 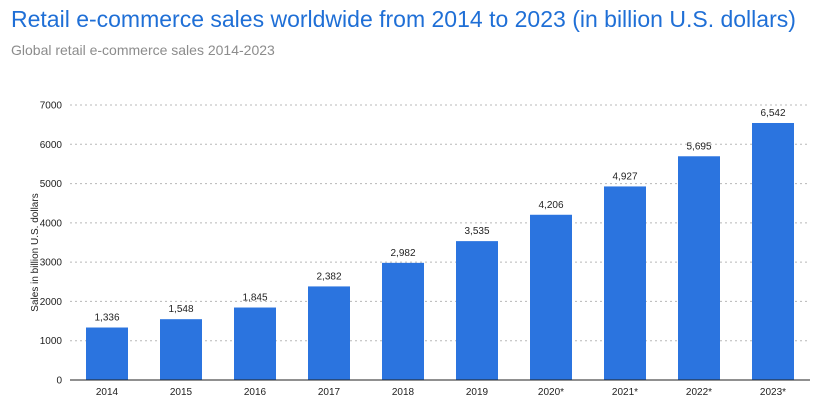 I want to click on y-tick-label: 3000, so click(x=51, y=263).